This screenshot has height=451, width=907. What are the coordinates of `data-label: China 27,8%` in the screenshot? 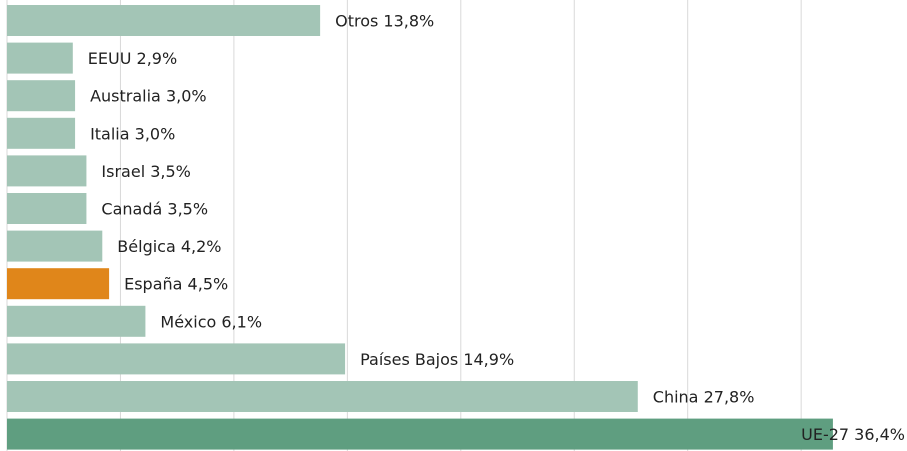 It's located at (704, 396).